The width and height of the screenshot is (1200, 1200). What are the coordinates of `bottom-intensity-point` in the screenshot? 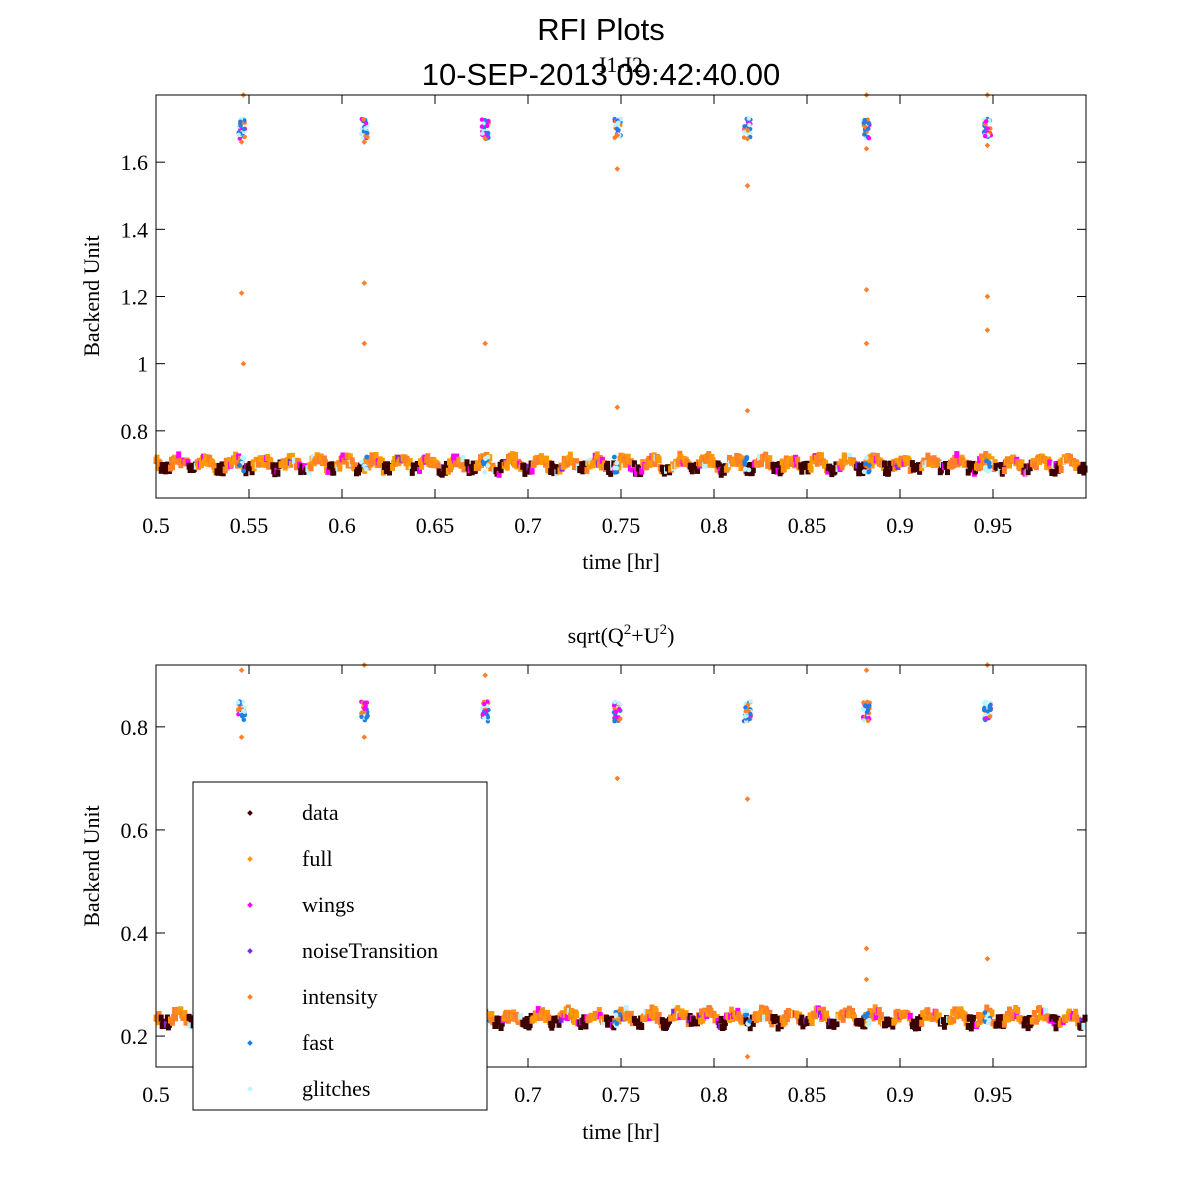 It's located at (617, 778).